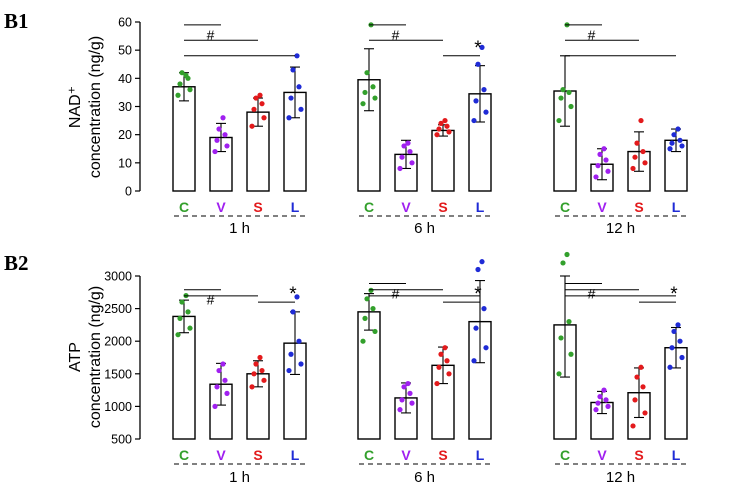 The width and height of the screenshot is (729, 485). I want to click on y-tick-label: 10, so click(125, 163).